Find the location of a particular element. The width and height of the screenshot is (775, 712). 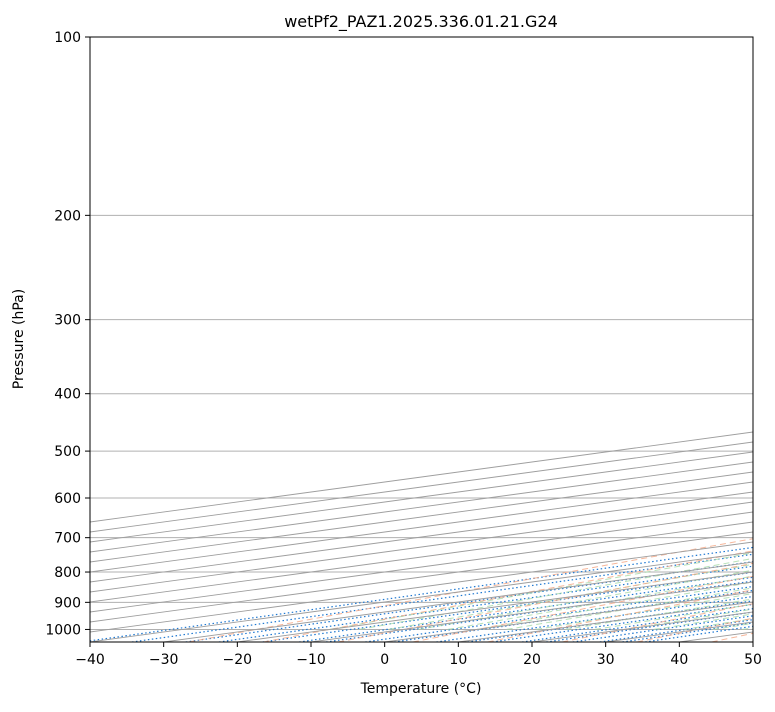

y-tick-label: 200 is located at coordinates (67, 216).